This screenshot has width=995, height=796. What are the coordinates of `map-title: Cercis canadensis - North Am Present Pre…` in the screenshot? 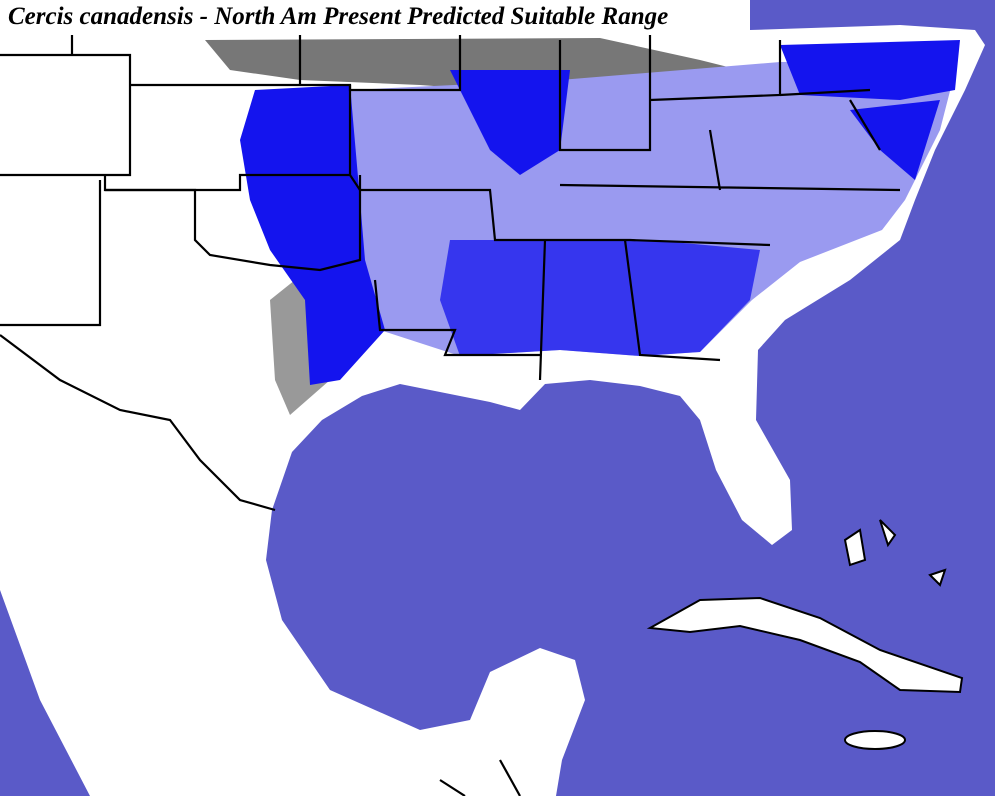 It's located at (338, 17).